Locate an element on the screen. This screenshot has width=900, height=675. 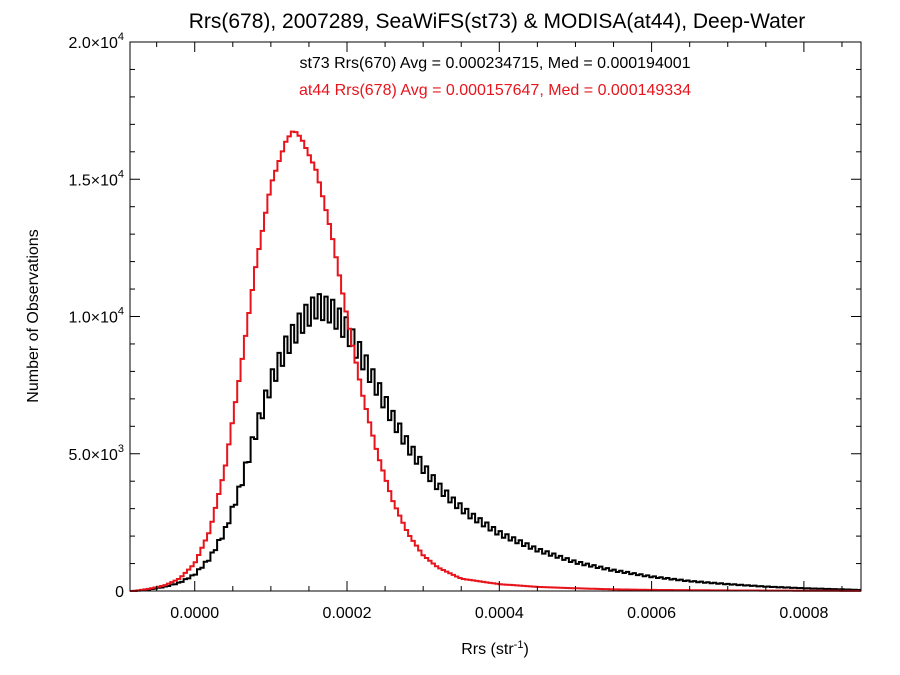
y-tick-label: 0 is located at coordinates (119, 592).